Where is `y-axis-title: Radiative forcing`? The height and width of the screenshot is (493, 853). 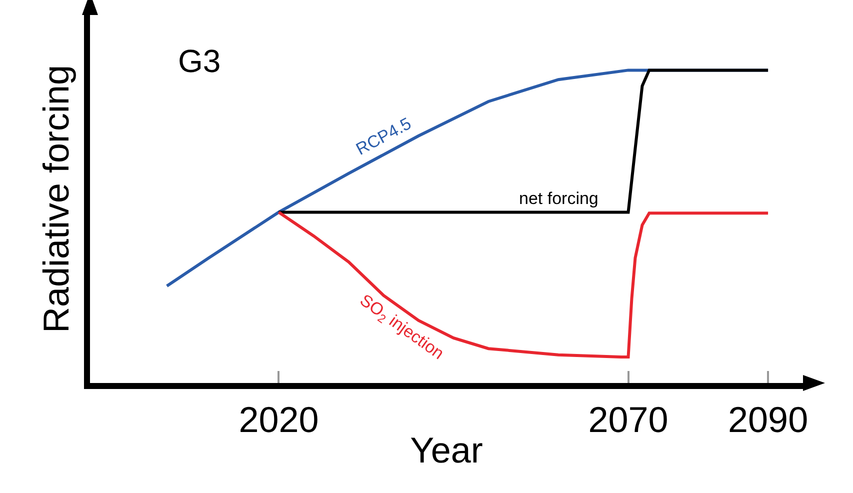
y-axis-title: Radiative forcing is located at coordinates (55, 199).